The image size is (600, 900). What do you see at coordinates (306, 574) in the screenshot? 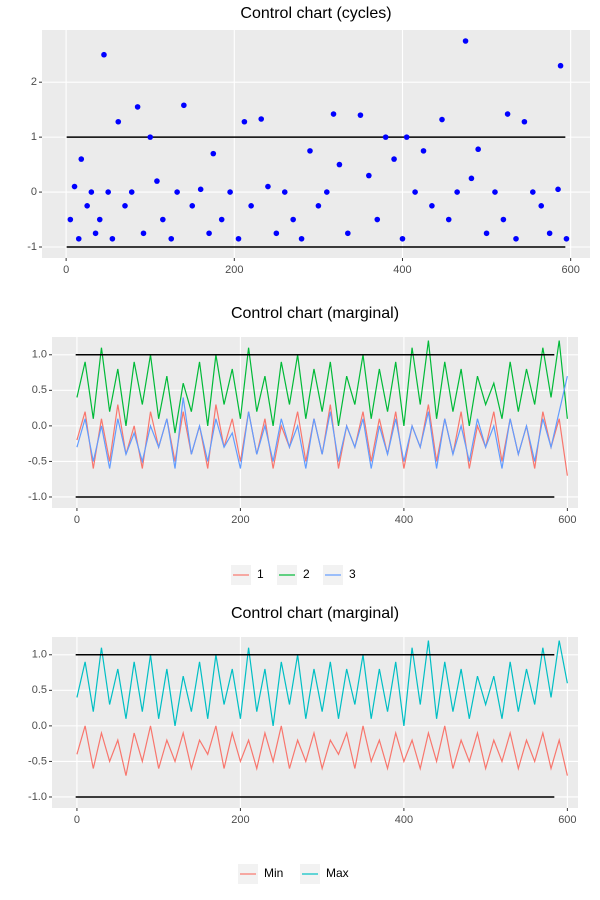
I see `legend-label: 2` at bounding box center [306, 574].